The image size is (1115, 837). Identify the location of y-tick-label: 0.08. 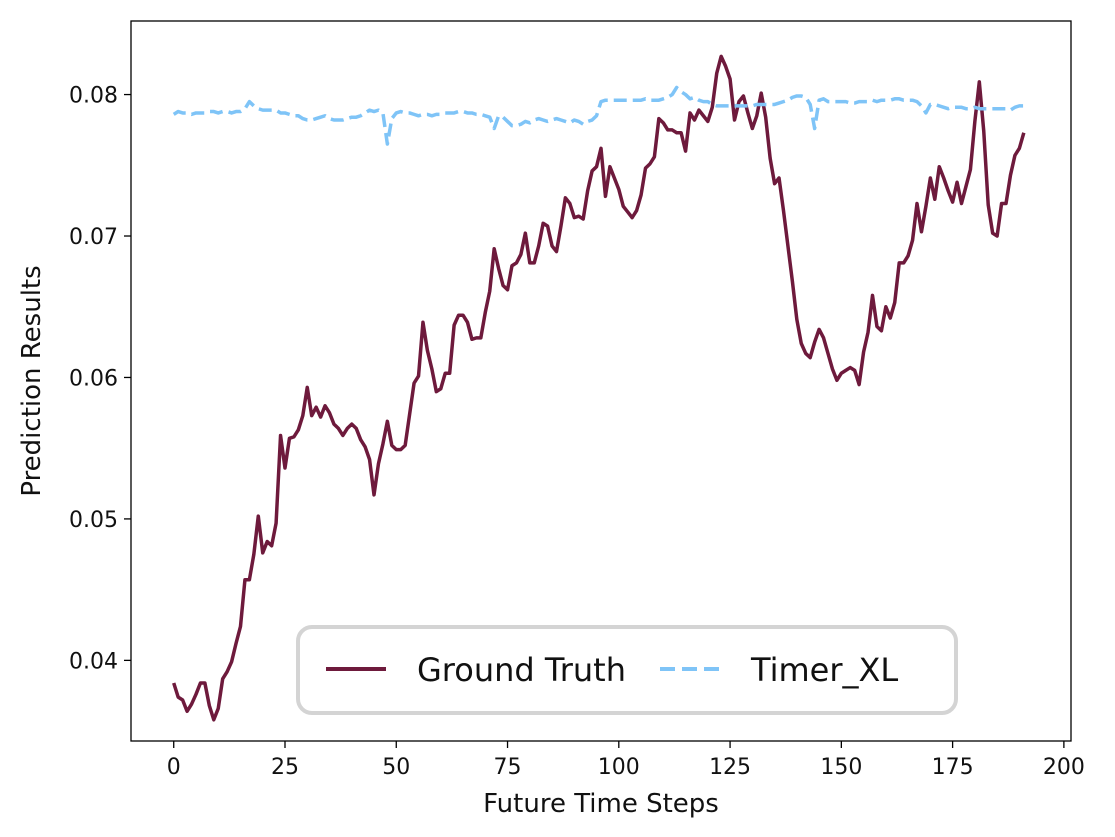
(93, 96).